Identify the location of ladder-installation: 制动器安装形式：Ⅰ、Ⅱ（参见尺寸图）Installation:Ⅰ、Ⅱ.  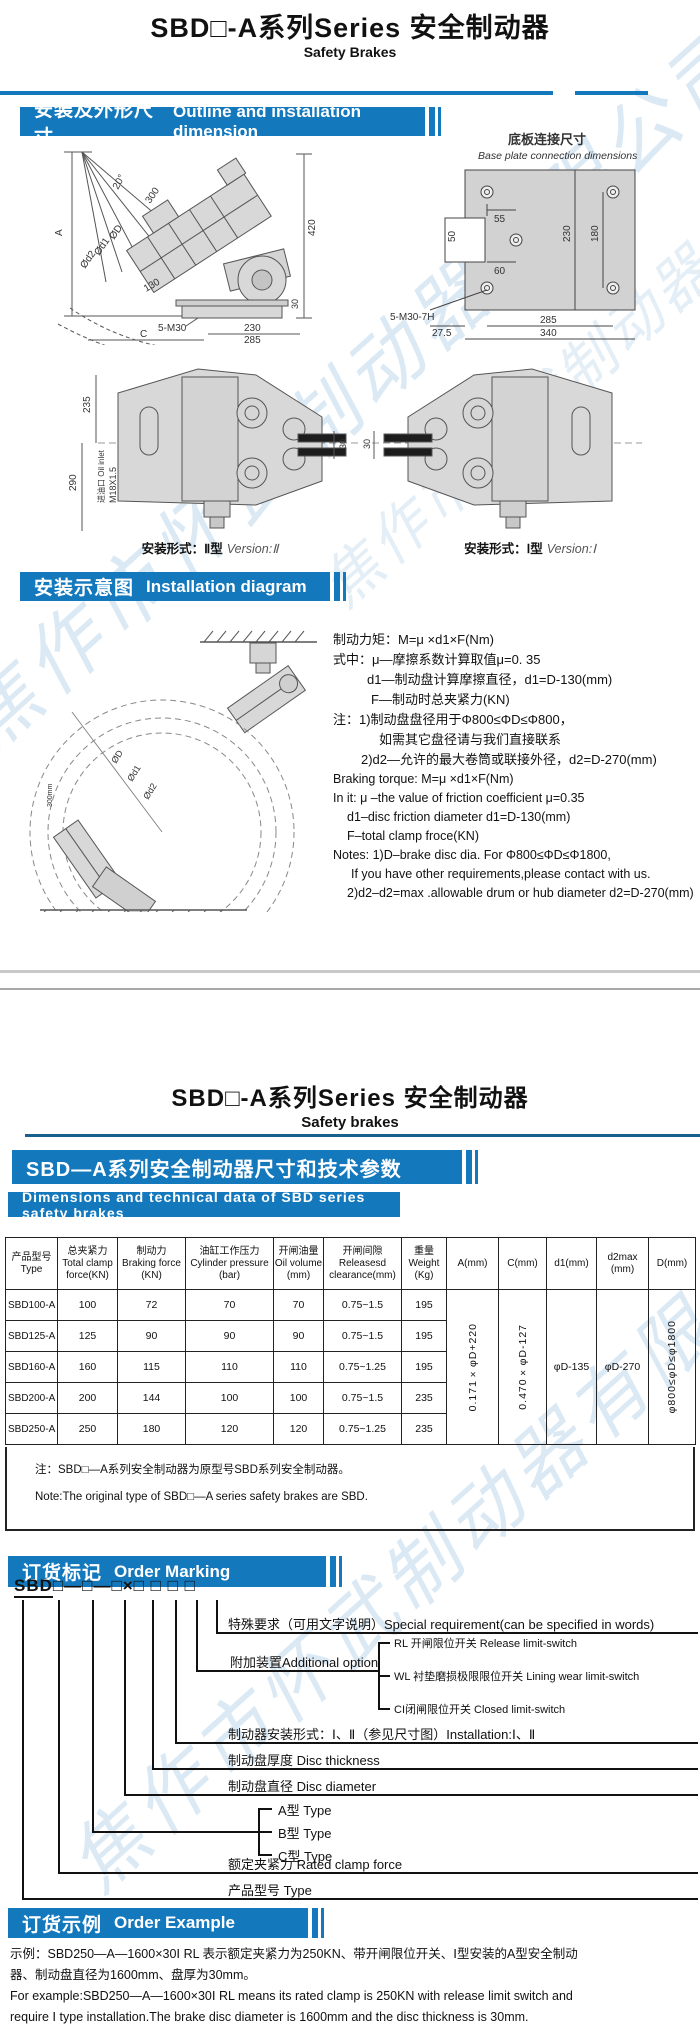
(382, 1734).